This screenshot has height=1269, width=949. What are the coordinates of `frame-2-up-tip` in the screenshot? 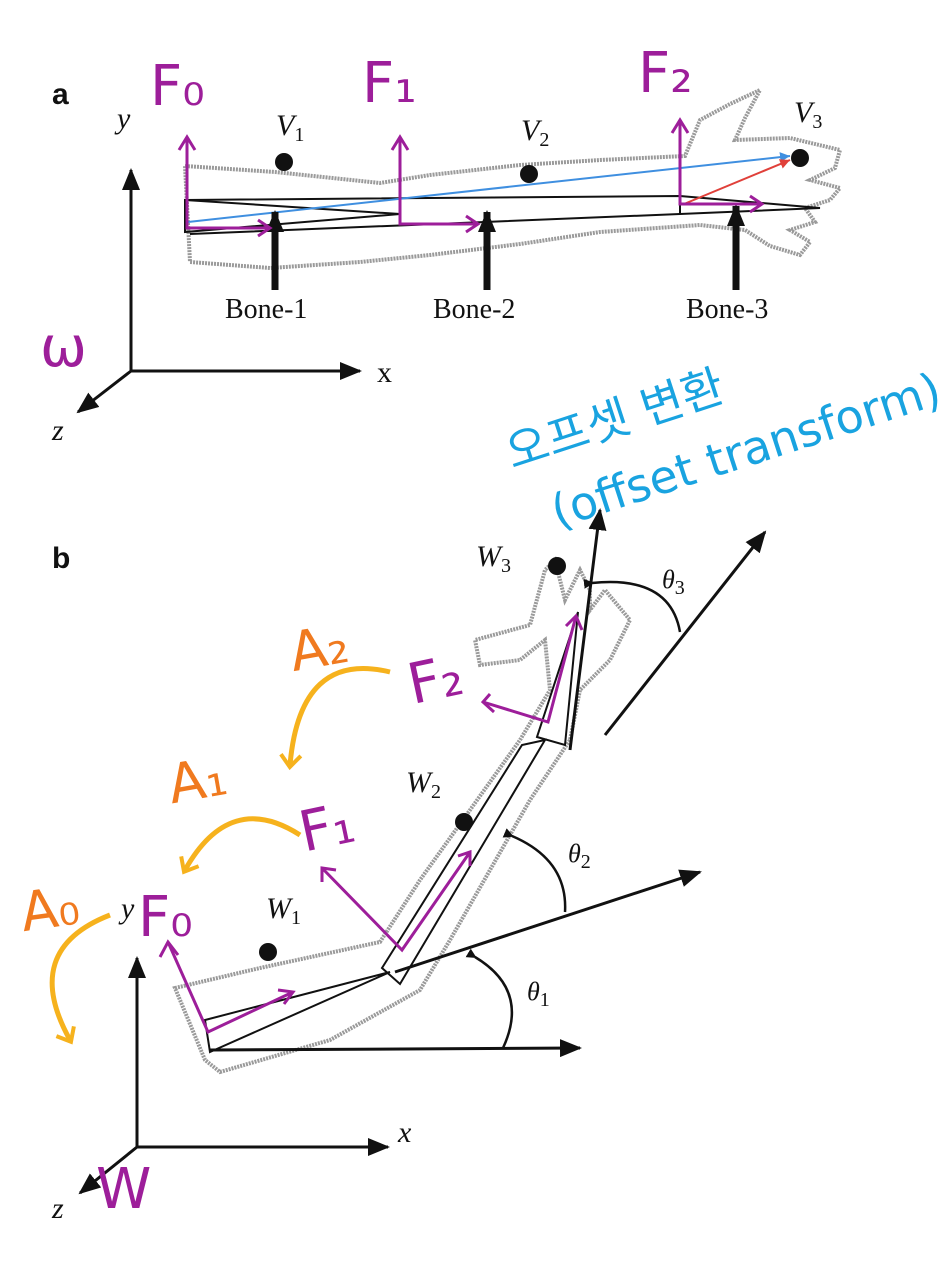 It's located at (680, 125).